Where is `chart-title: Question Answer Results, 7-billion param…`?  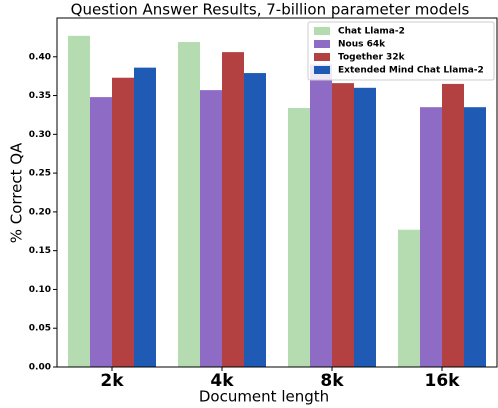 chart-title: Question Answer Results, 7-billion param… is located at coordinates (270, 10).